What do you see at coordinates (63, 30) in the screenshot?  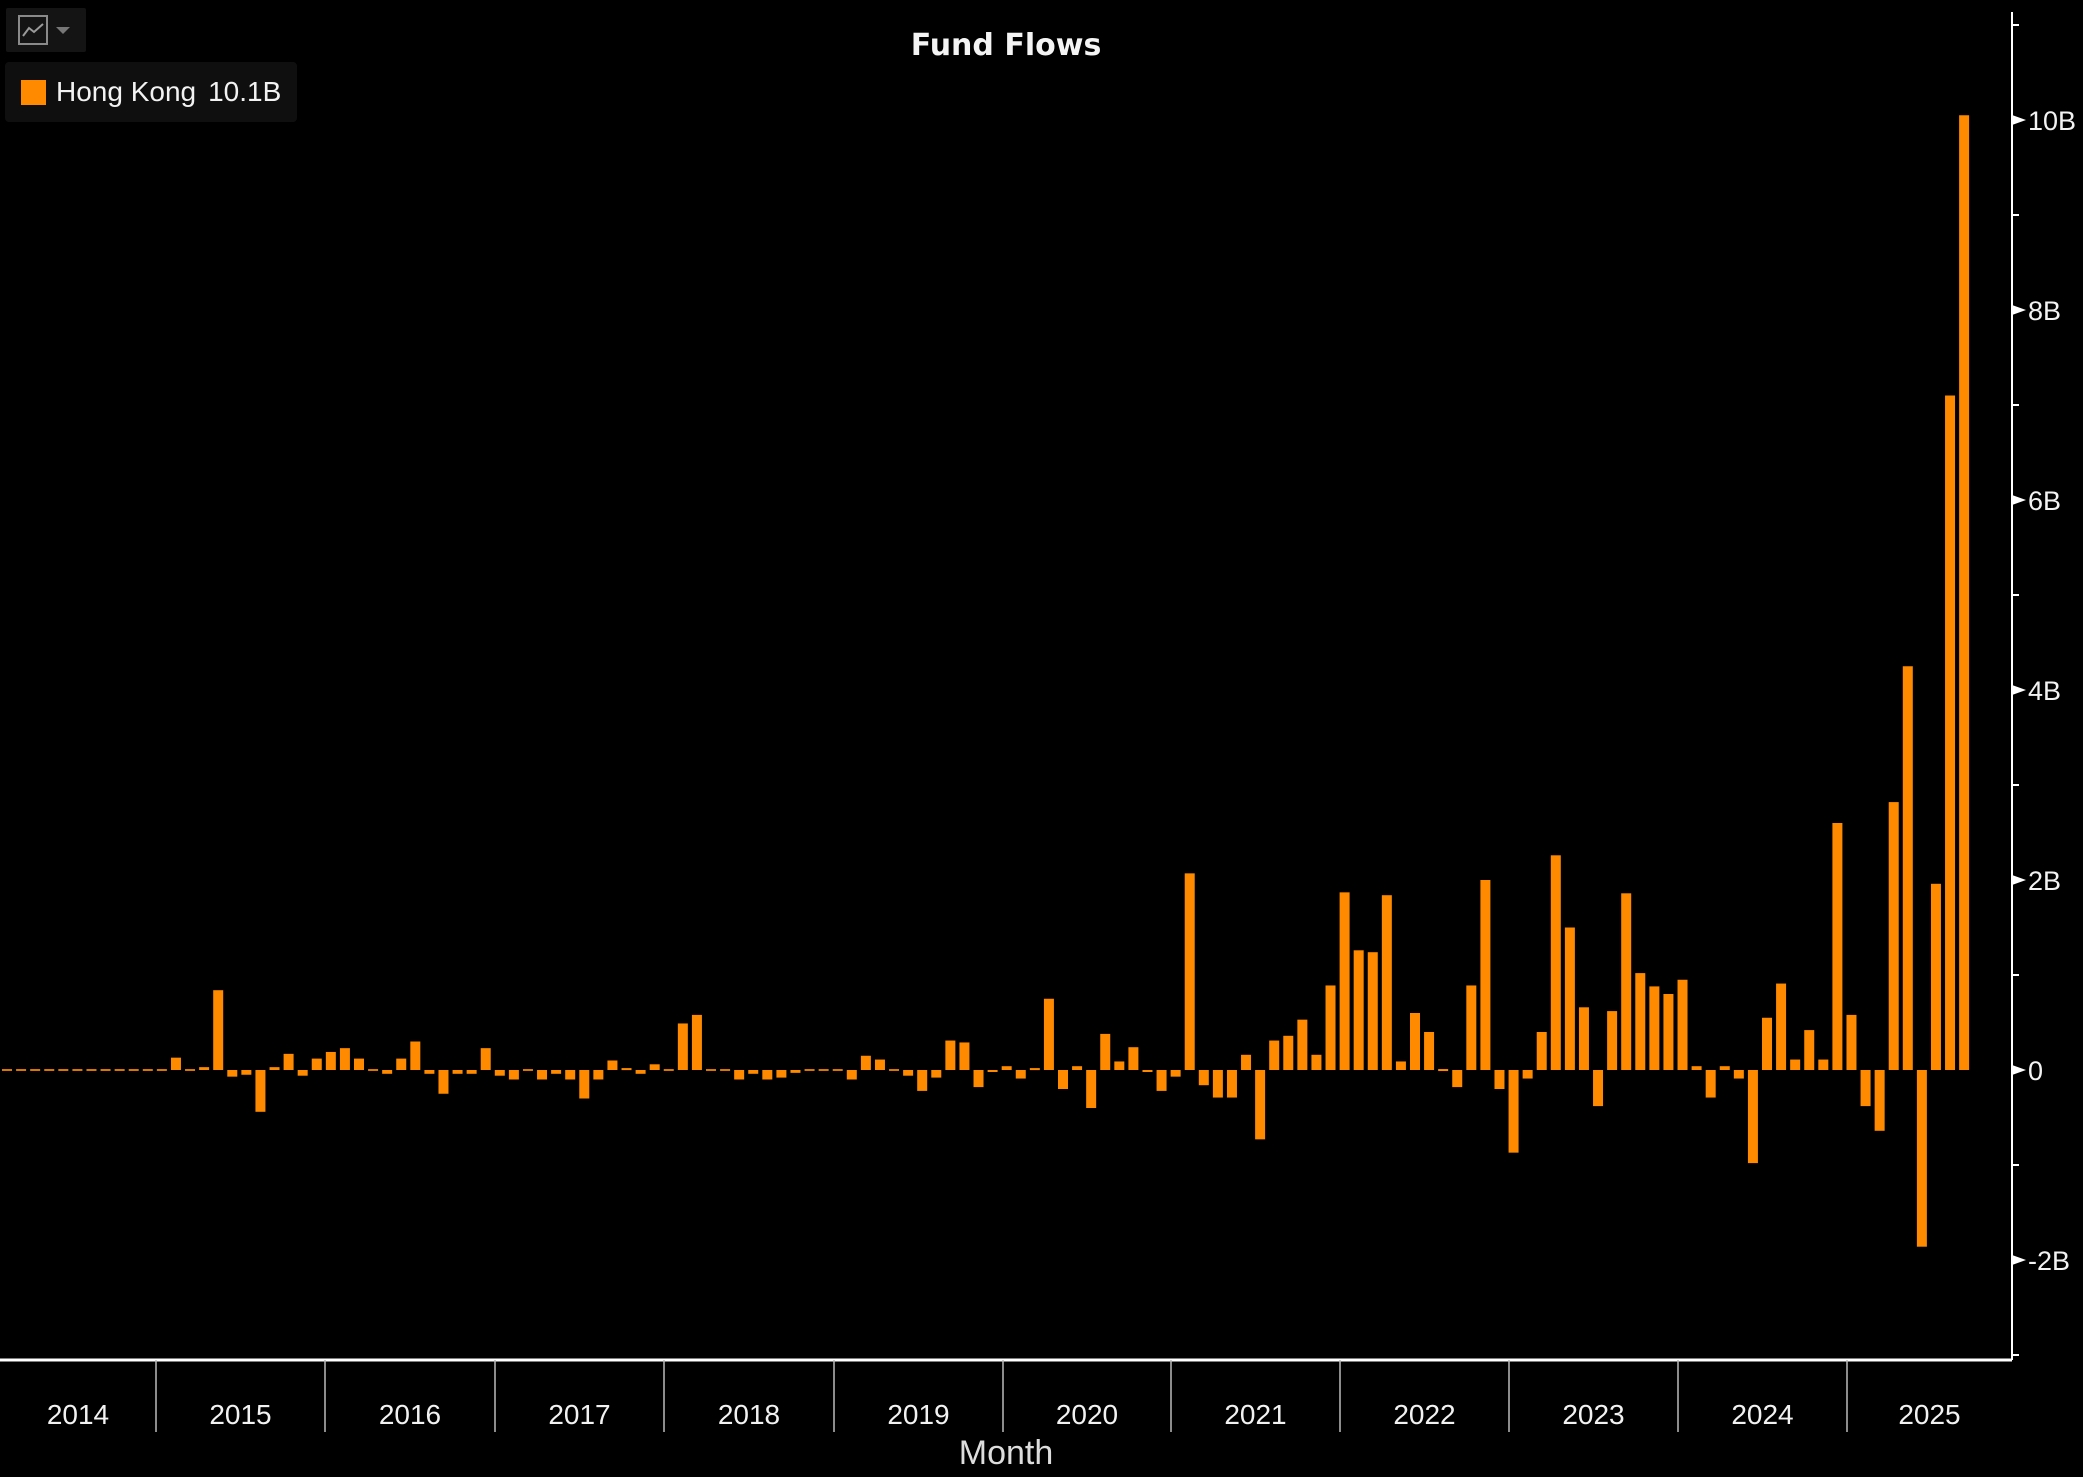 I see `caret-down-icon` at bounding box center [63, 30].